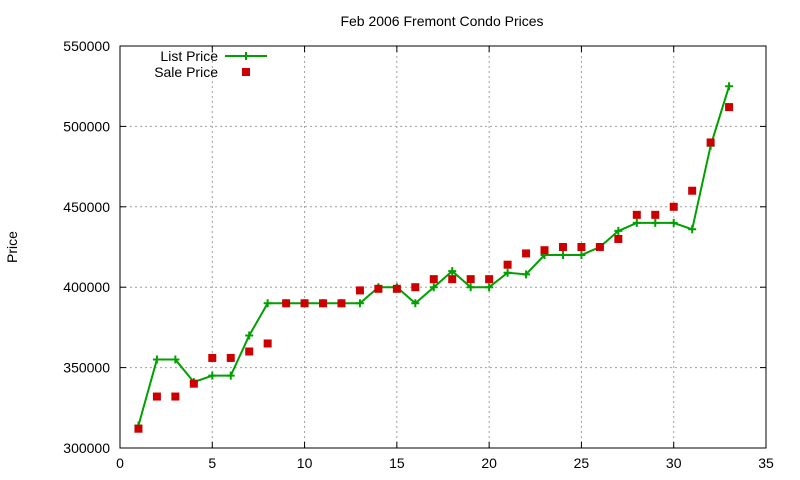  I want to click on legend-label-sale-price: Sale Price, so click(186, 72).